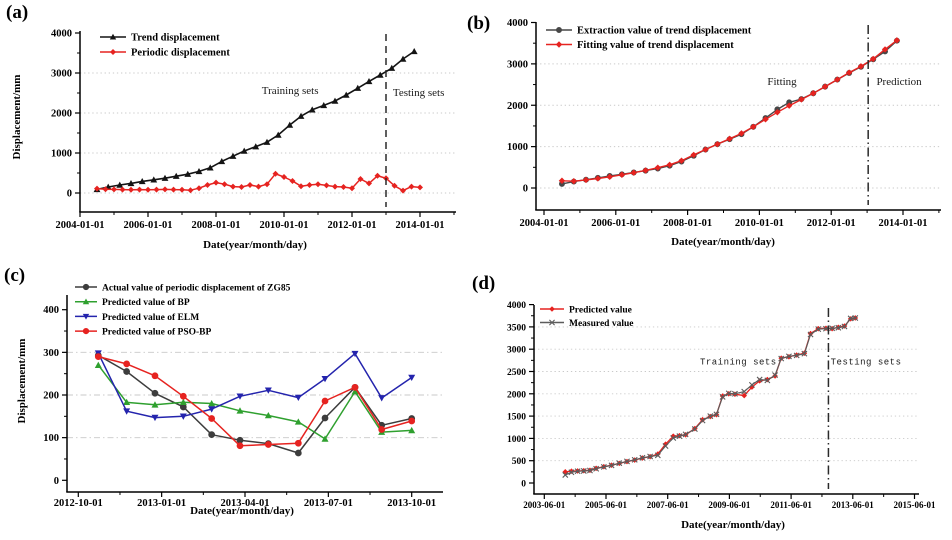 This screenshot has height=540, width=952. I want to click on y-tick-label: 4000, so click(61, 34).